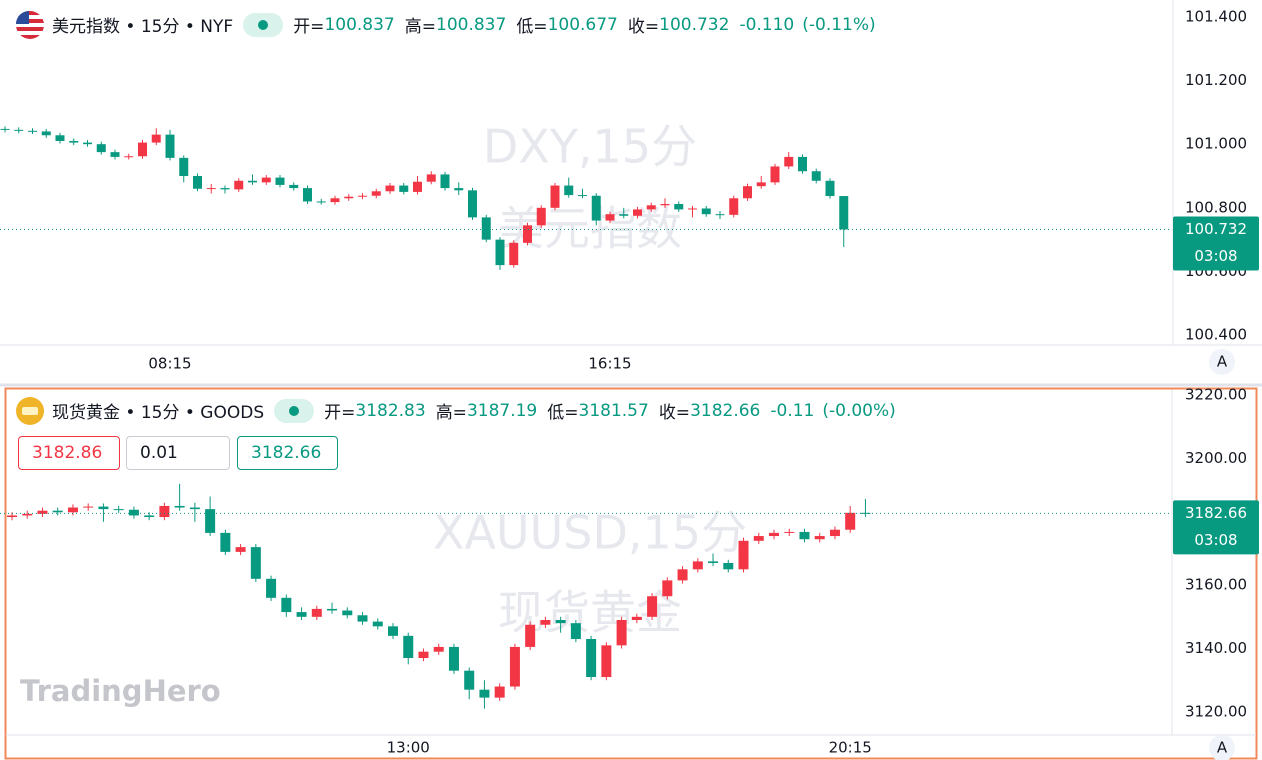 This screenshot has height=760, width=1262. I want to click on trade-button: 3182.66, so click(287, 453).